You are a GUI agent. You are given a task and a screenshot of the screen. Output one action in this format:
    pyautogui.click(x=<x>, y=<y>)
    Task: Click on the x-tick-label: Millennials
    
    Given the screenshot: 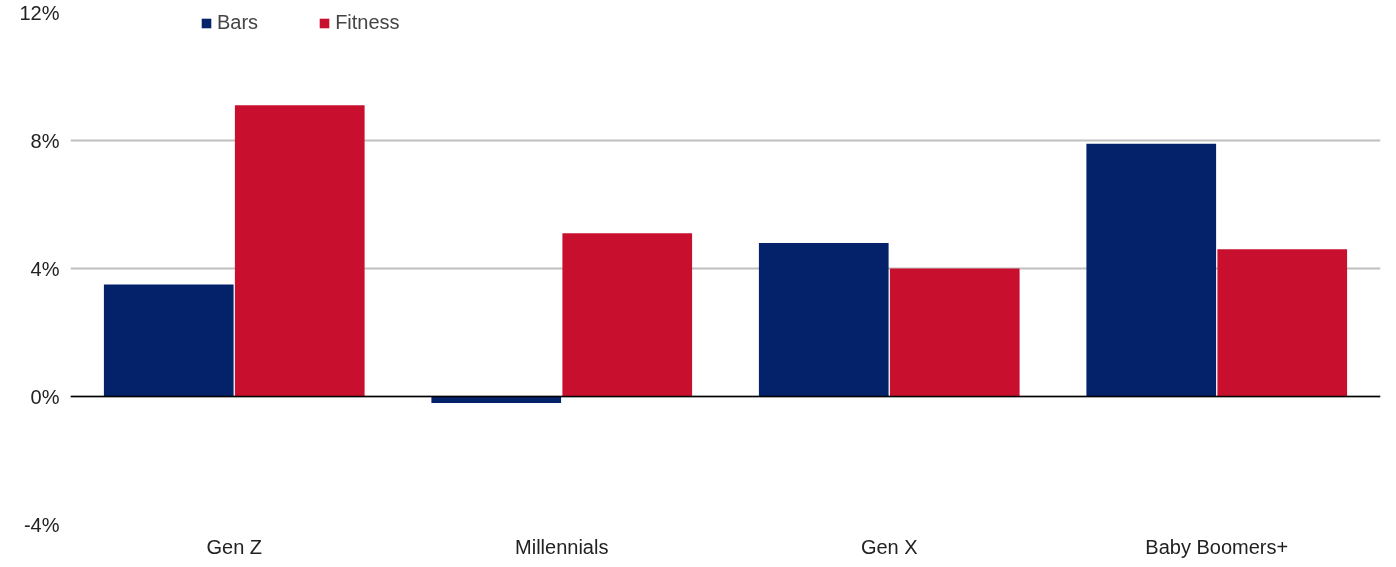 What is the action you would take?
    pyautogui.click(x=562, y=546)
    